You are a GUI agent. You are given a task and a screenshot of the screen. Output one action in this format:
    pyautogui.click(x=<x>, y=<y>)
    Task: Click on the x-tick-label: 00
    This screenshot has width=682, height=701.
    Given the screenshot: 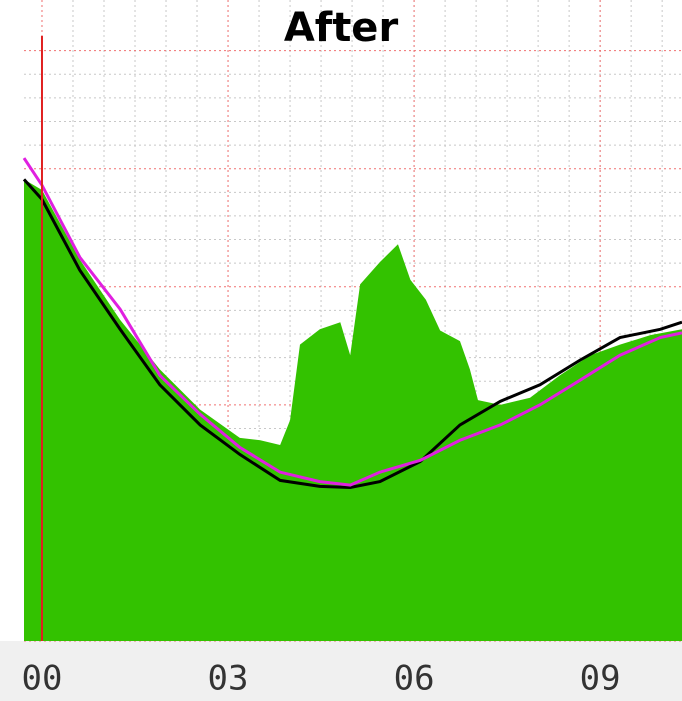 What is the action you would take?
    pyautogui.click(x=42, y=679)
    